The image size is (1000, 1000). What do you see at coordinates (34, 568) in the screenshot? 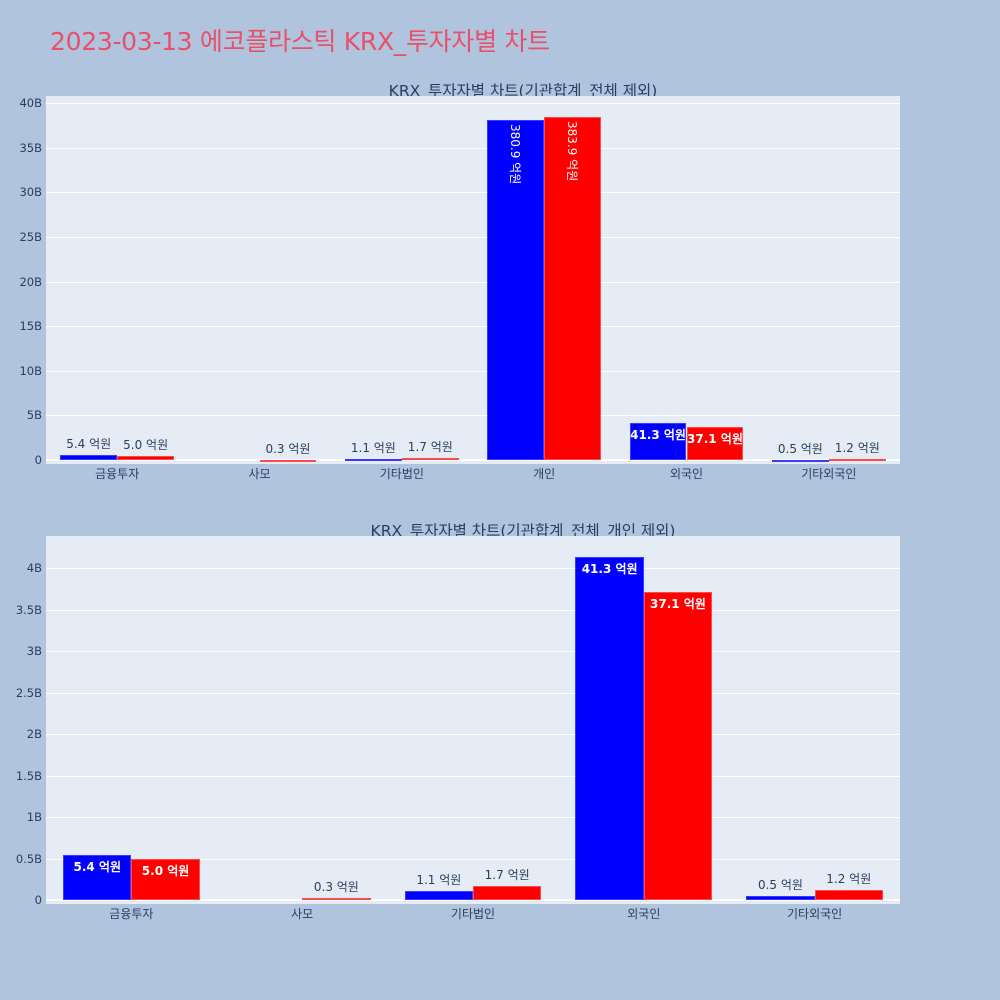
I see `y-tick-label: 4B` at bounding box center [34, 568].